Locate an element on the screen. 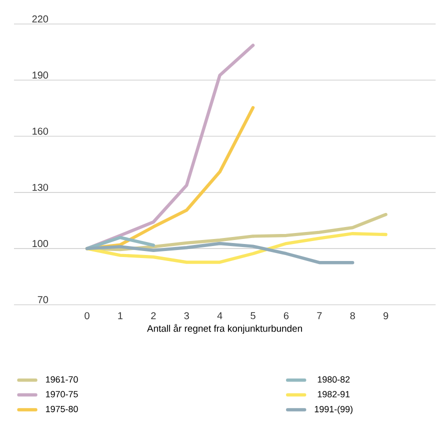 This screenshot has height=424, width=436. legend-label: 1975-80 is located at coordinates (62, 409).